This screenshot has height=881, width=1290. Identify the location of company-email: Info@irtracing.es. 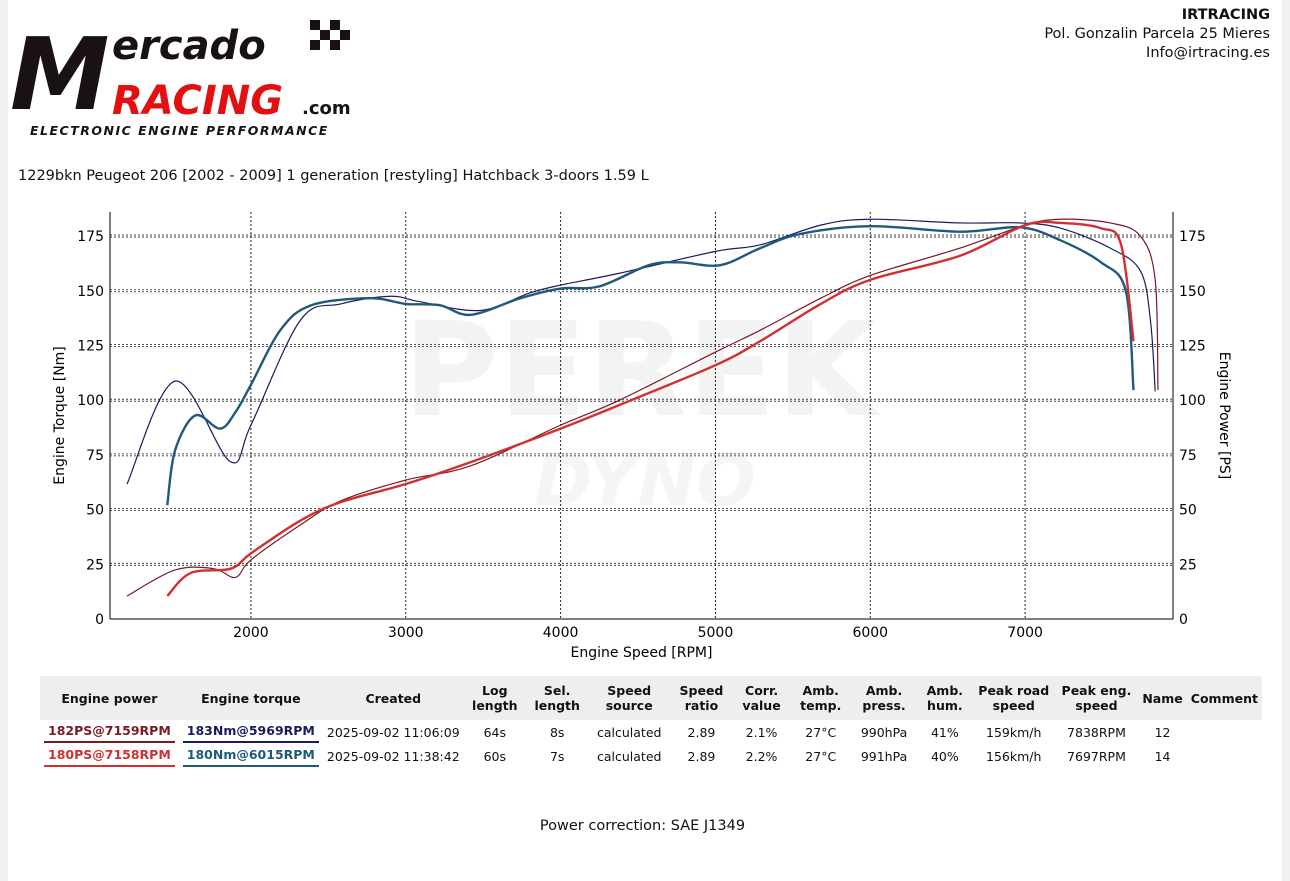
(1208, 53).